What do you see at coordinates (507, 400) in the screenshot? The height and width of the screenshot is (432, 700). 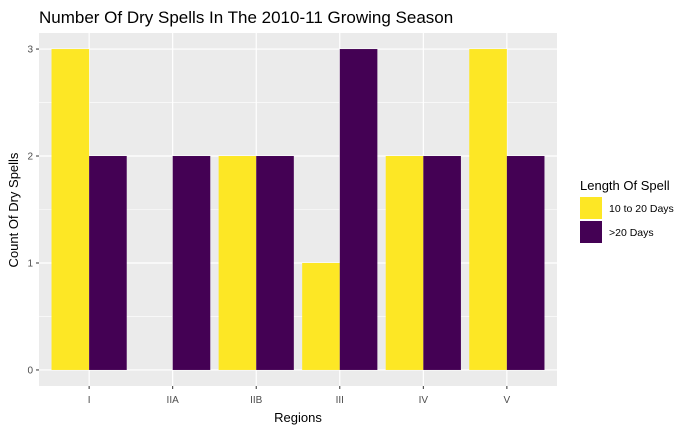 I see `x-tick-label: V` at bounding box center [507, 400].